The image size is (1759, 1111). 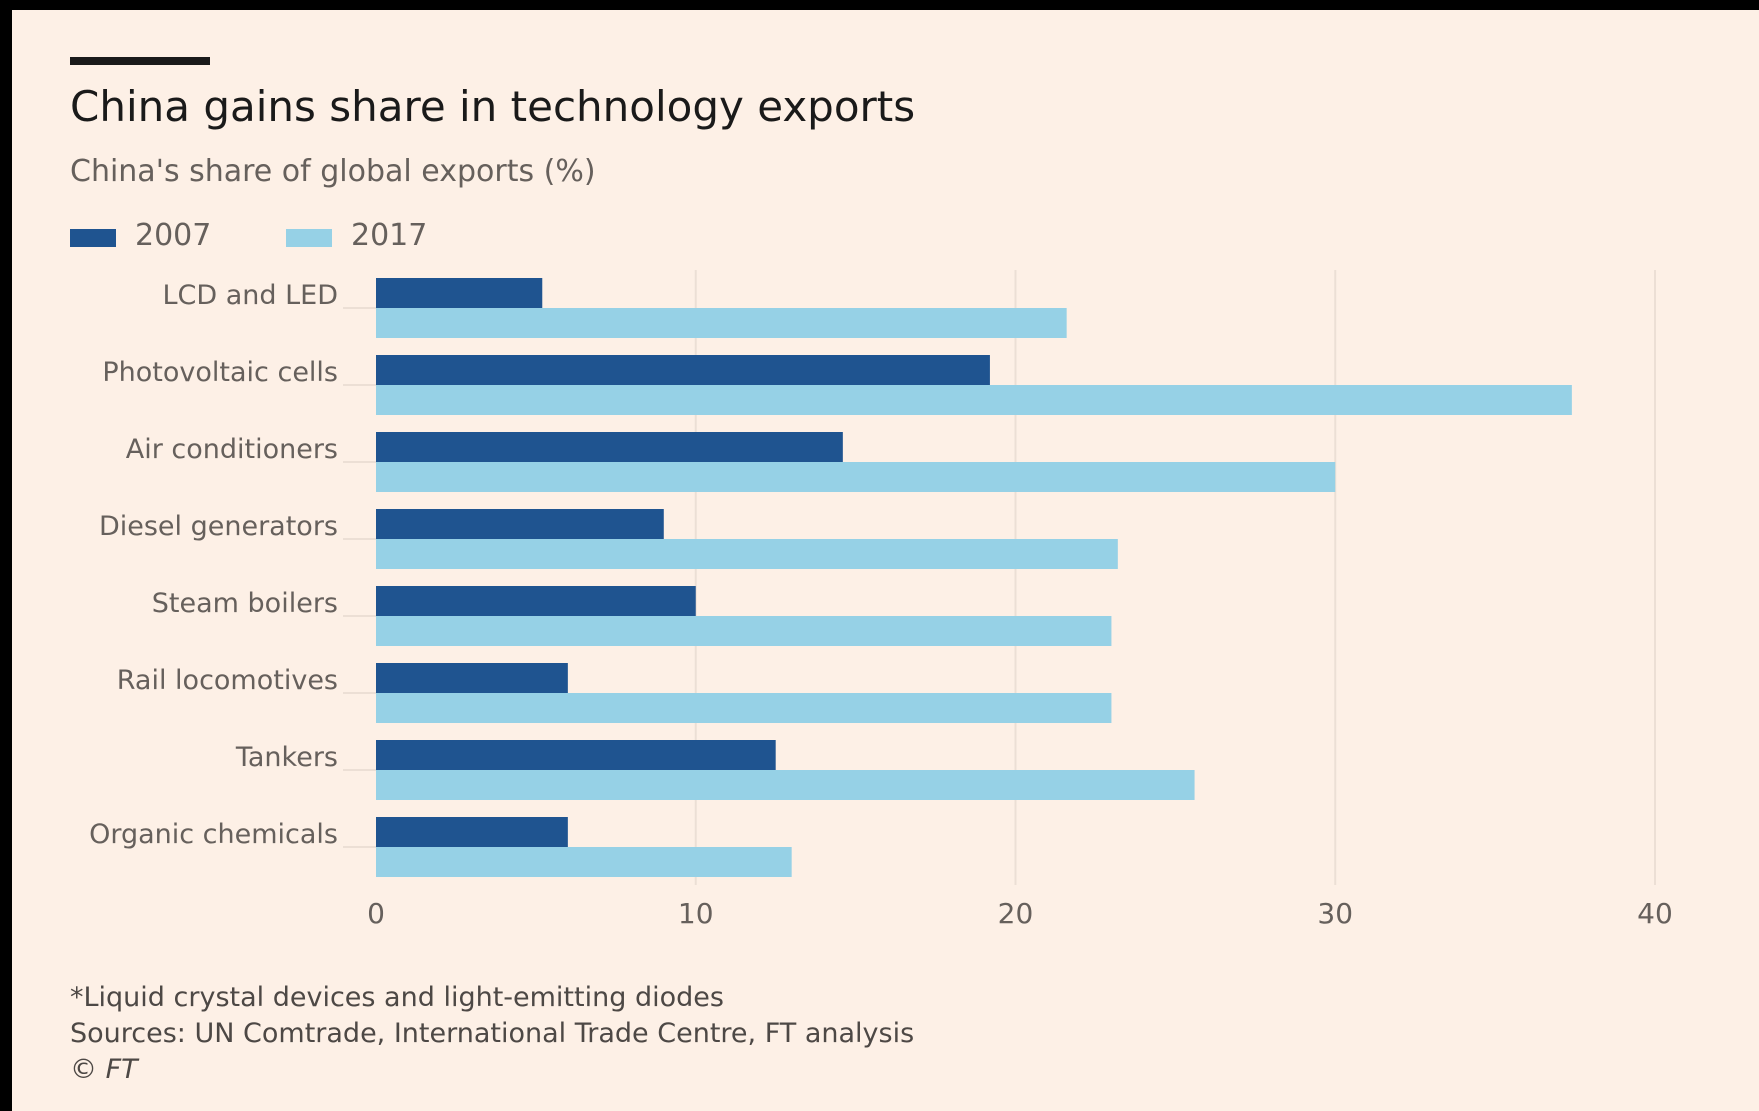 I want to click on x-tick-label-0: 0, so click(x=376, y=913).